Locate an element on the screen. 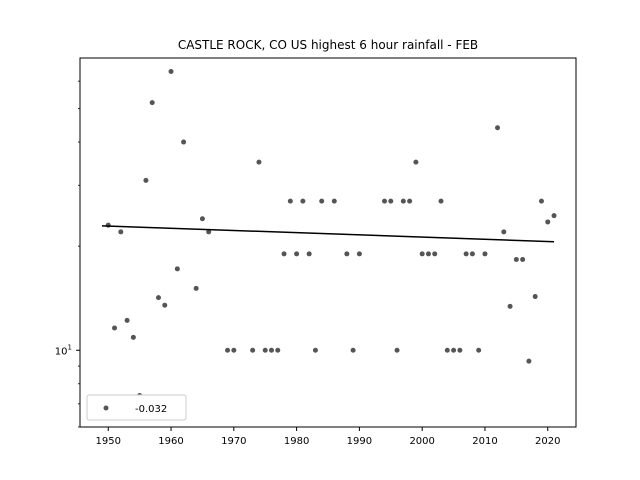 This screenshot has height=480, width=640. x-tick-label: 1980 is located at coordinates (296, 441).